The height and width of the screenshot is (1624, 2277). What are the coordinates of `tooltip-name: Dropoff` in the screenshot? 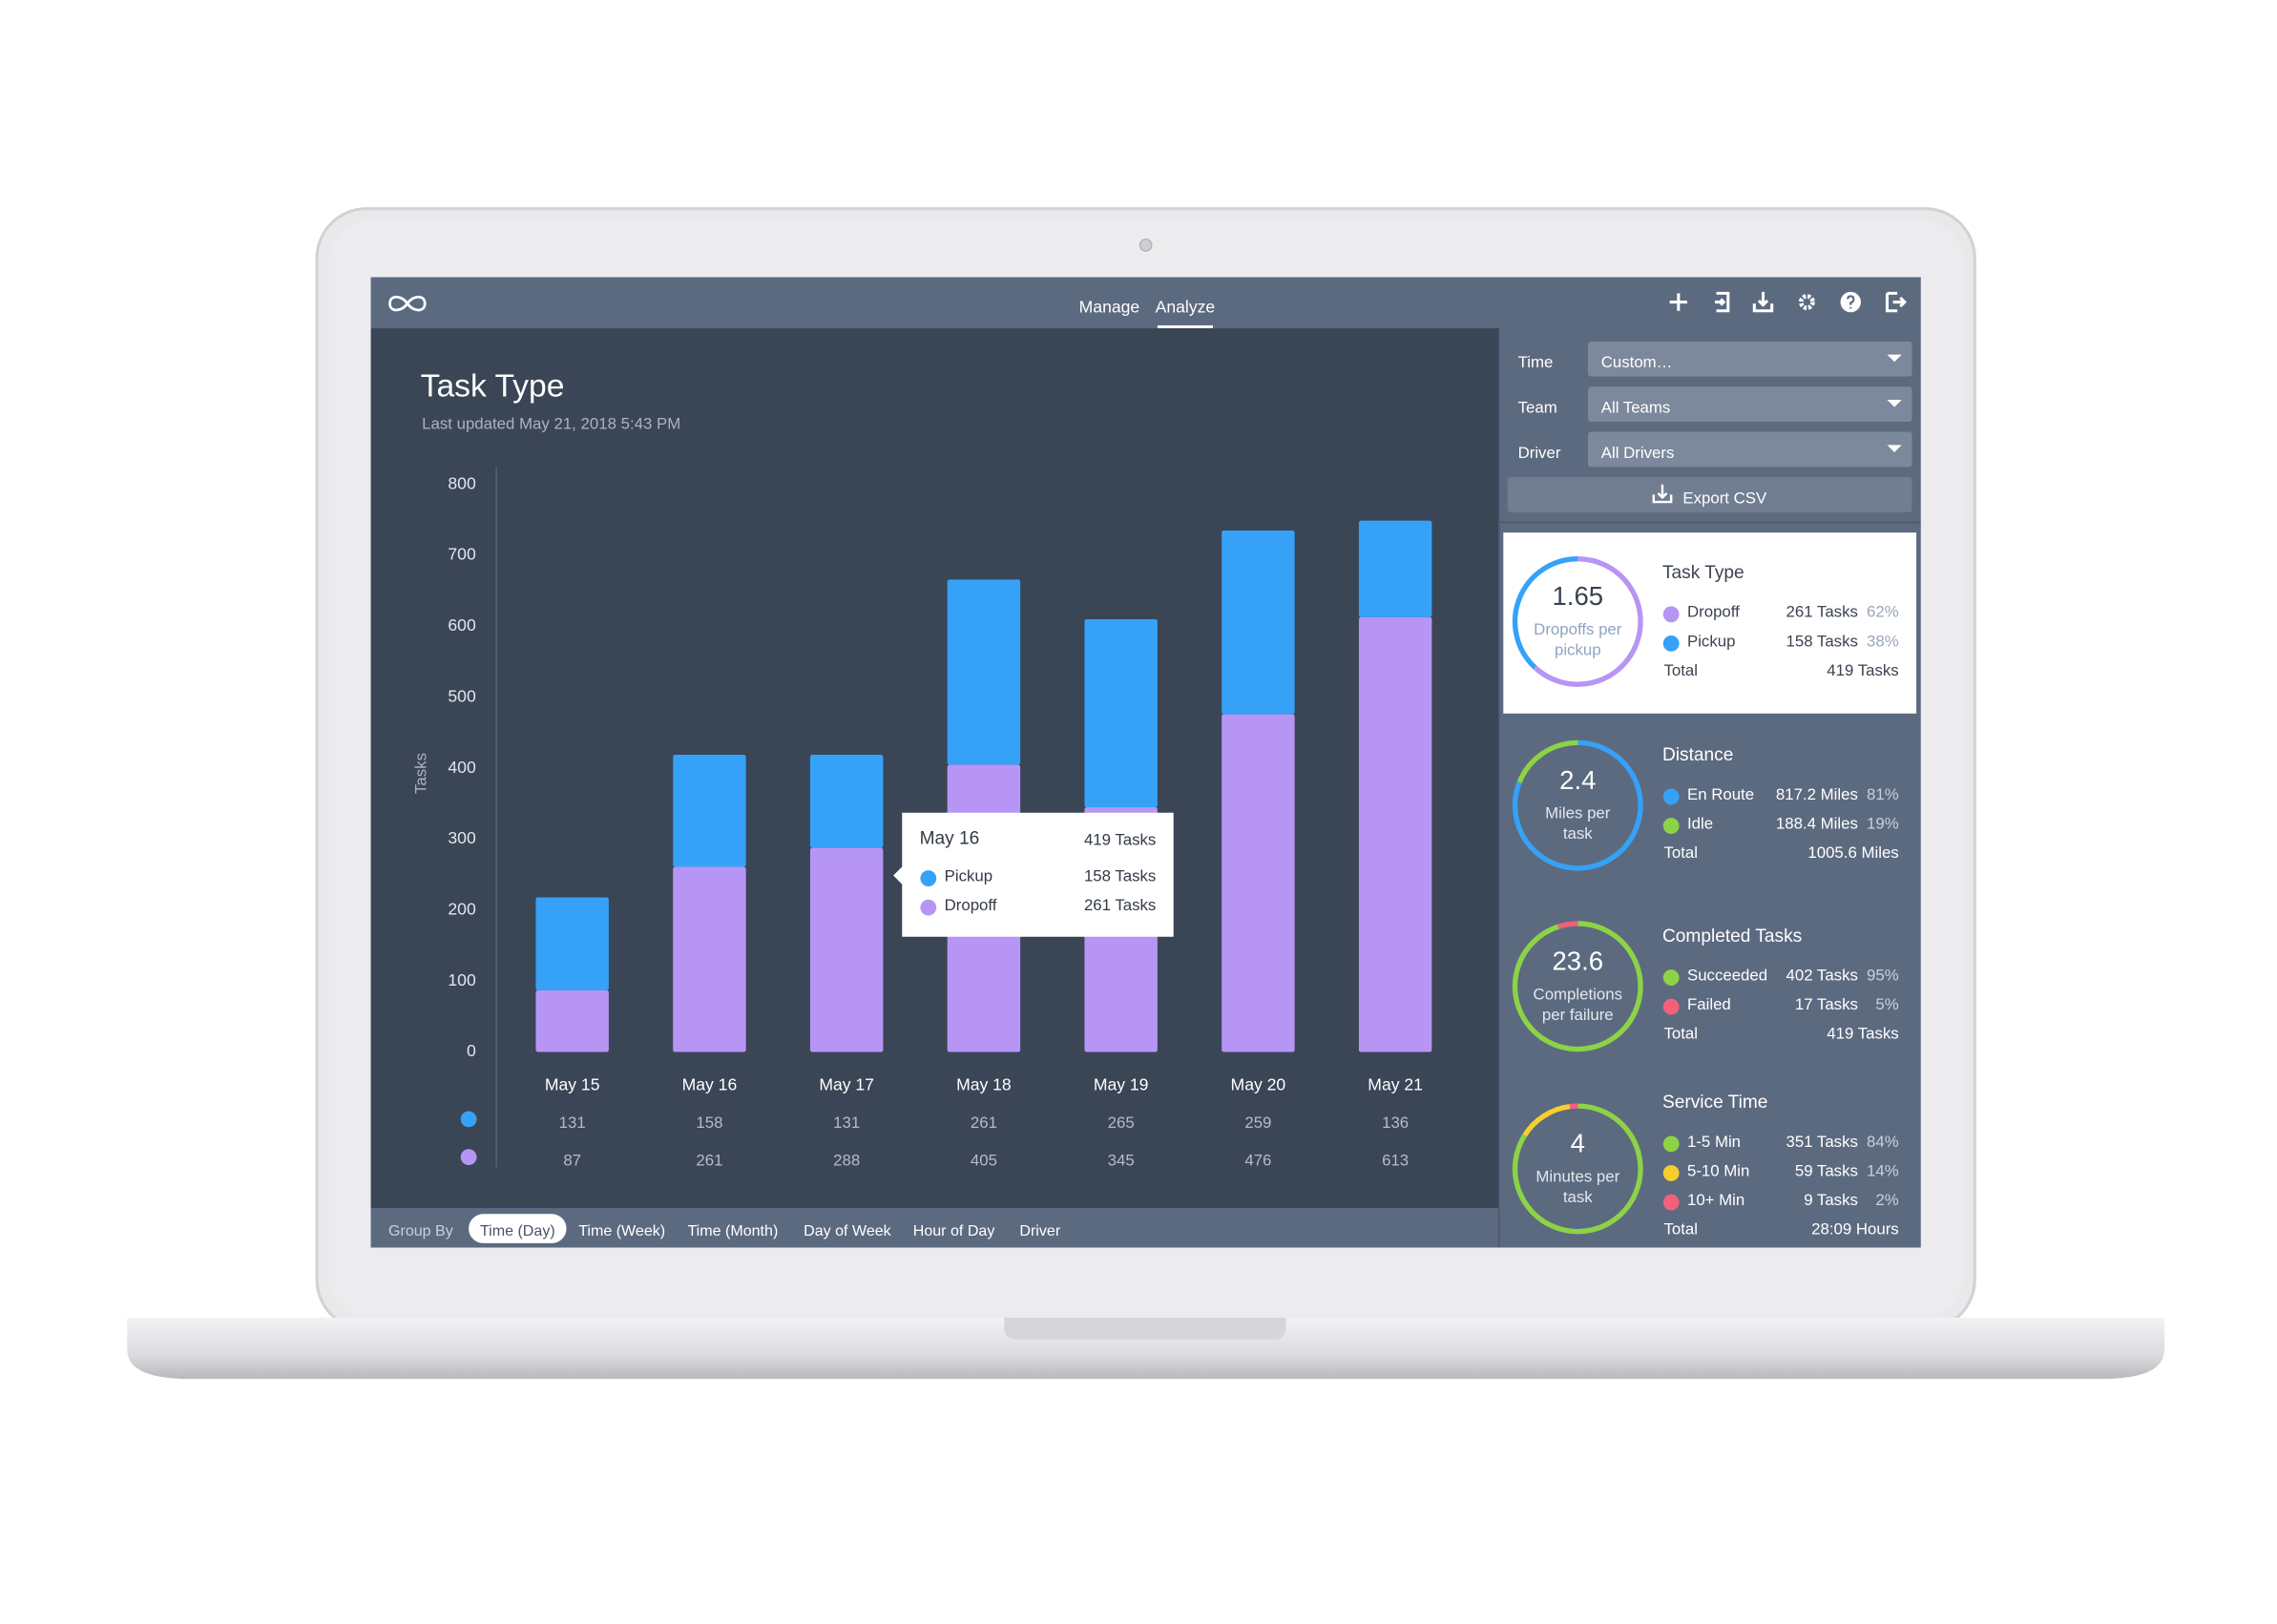 It's located at (971, 905).